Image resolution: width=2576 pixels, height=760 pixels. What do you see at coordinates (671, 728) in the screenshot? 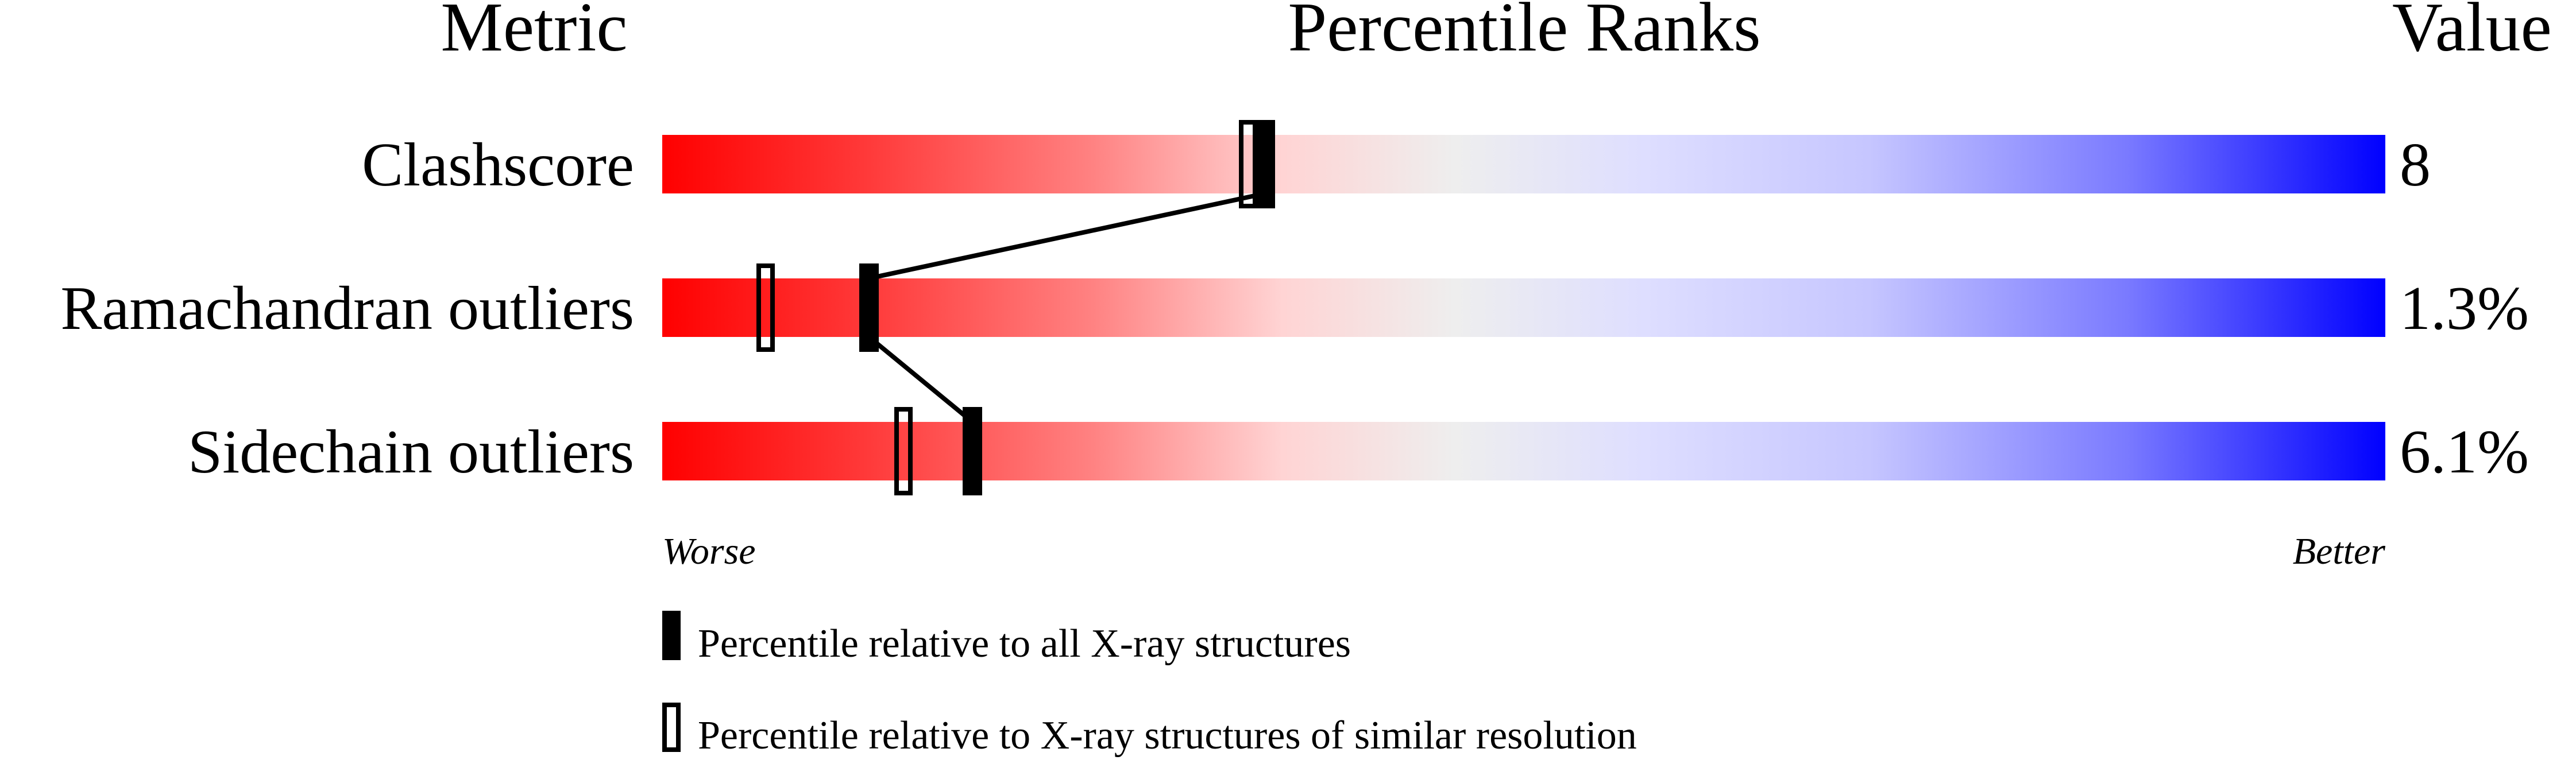
I see `legend-open-marker` at bounding box center [671, 728].